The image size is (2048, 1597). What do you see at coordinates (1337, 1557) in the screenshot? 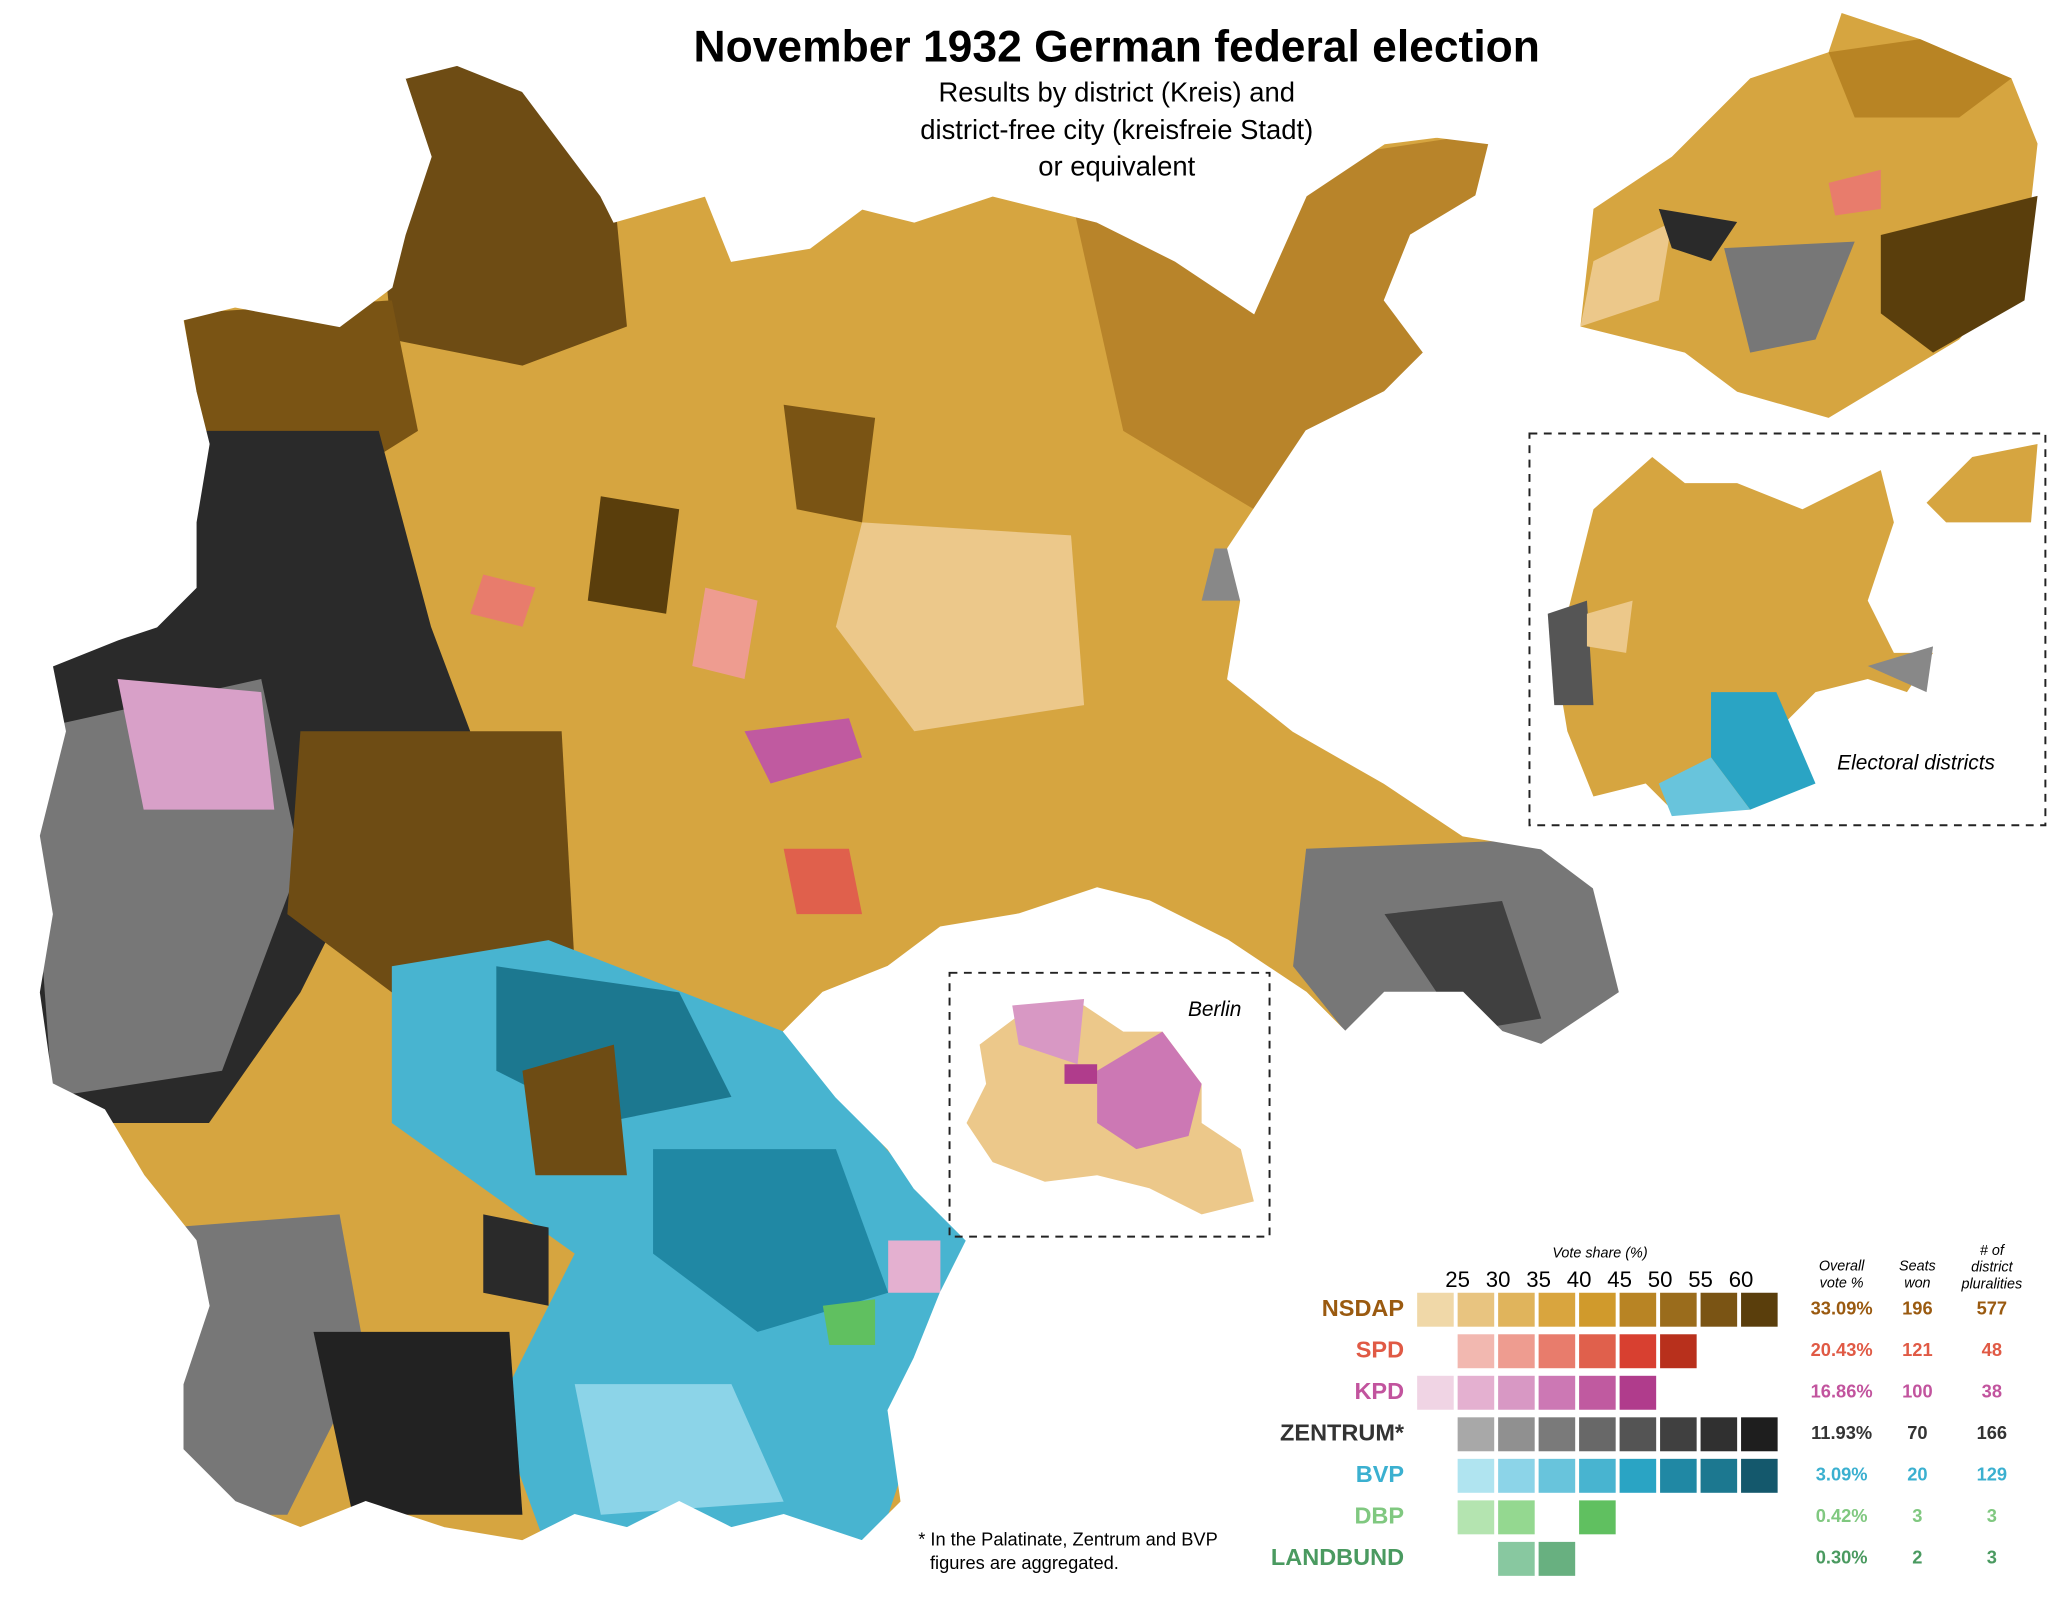
I see `party-name: LANDBUND` at bounding box center [1337, 1557].